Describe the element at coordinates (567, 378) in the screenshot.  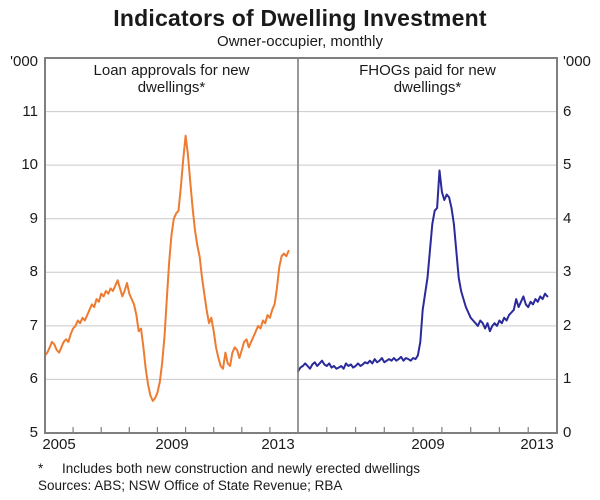
I see `y-tick-label: 1` at that location.